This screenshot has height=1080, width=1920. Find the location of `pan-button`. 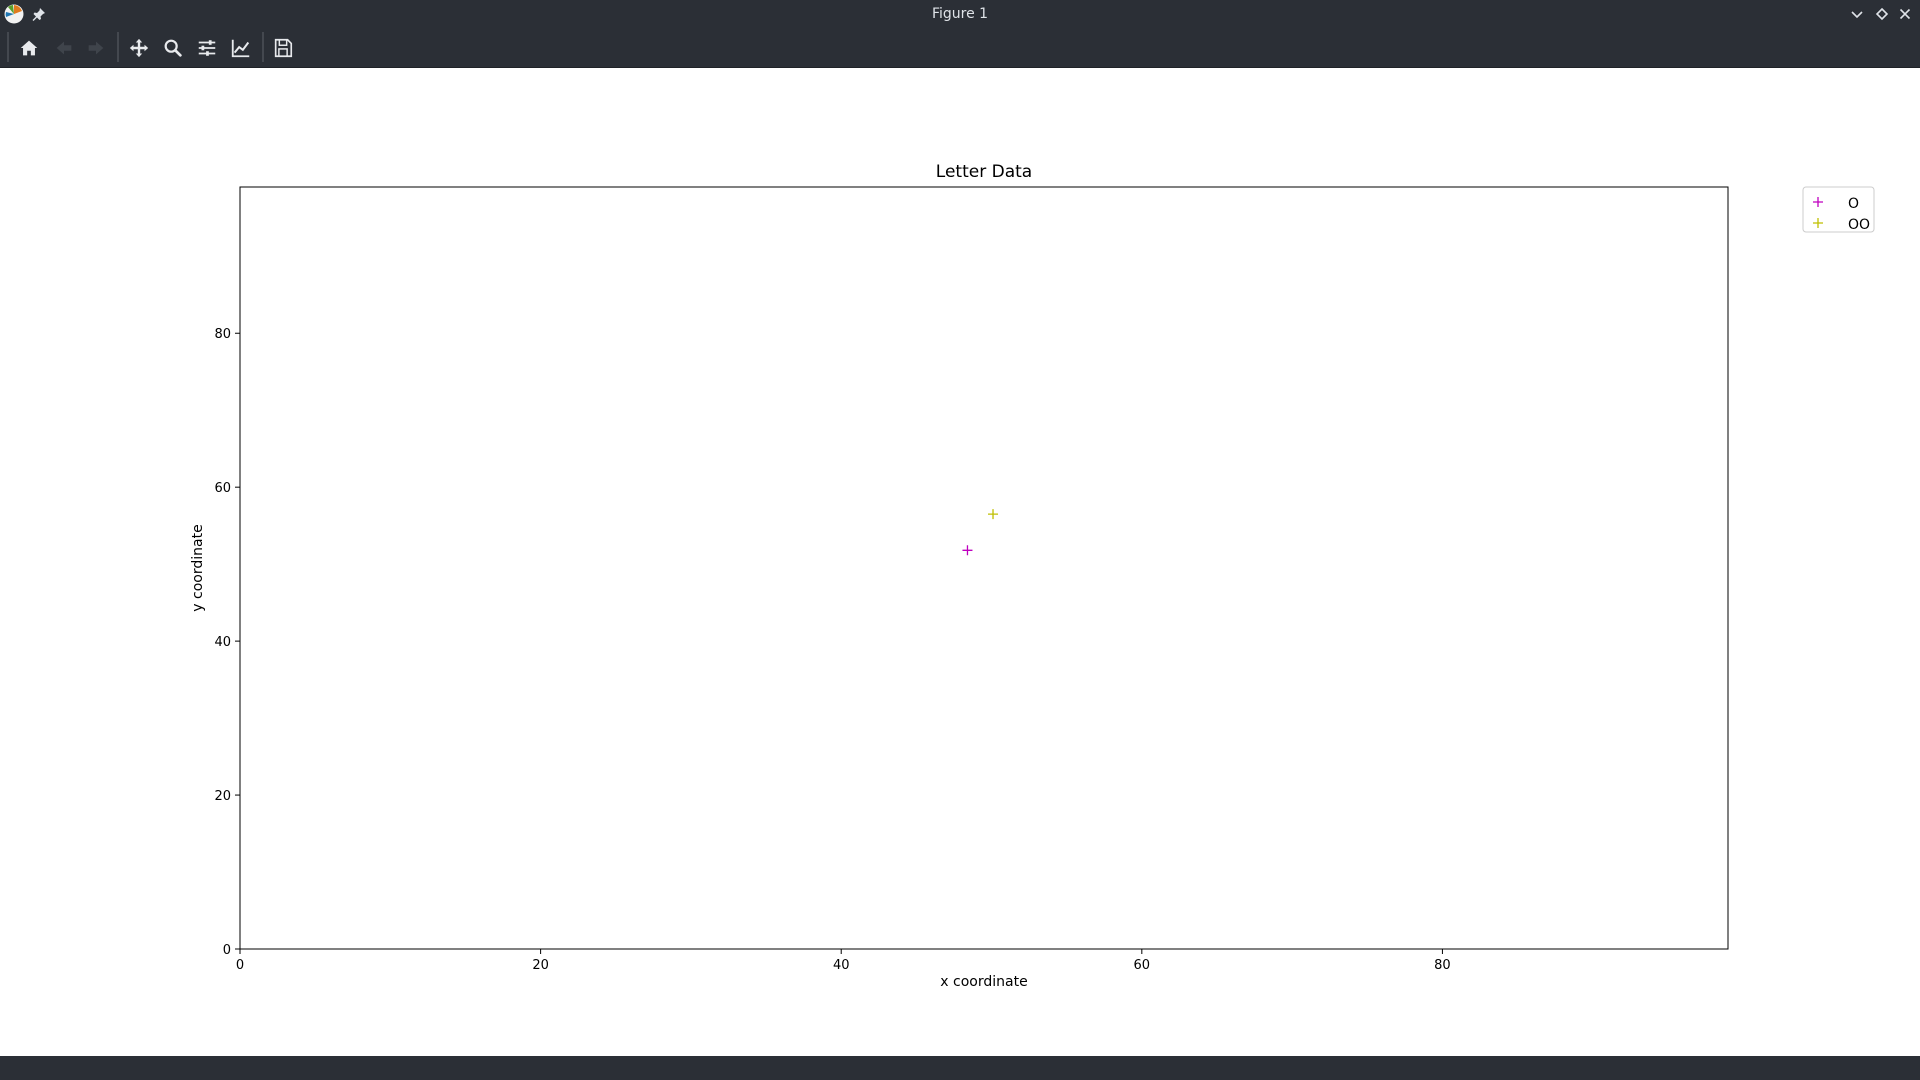

pan-button is located at coordinates (139, 48).